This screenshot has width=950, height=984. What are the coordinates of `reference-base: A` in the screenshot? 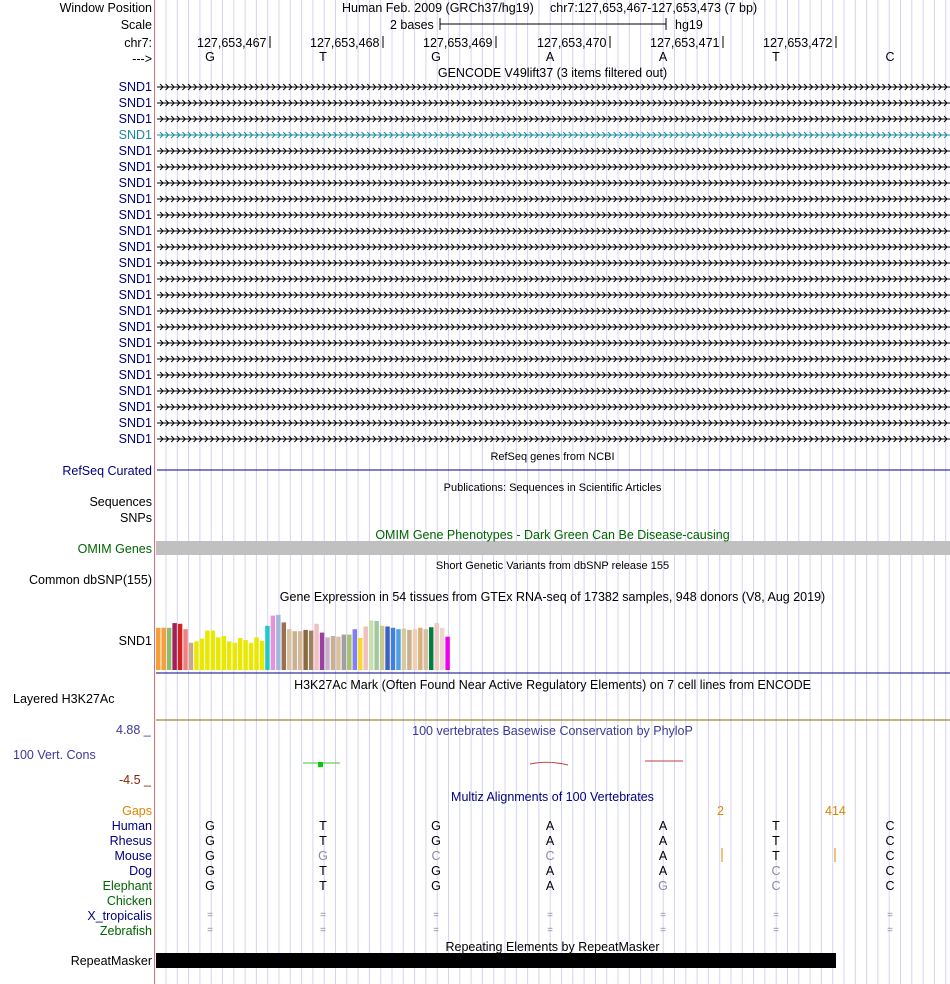 It's located at (550, 57).